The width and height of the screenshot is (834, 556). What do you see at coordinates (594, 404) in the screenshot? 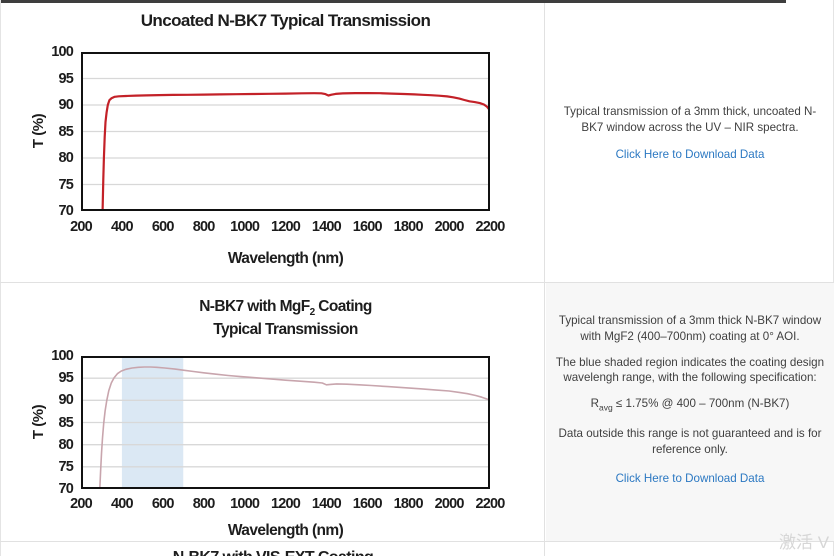
I see `spec-pre: R` at bounding box center [594, 404].